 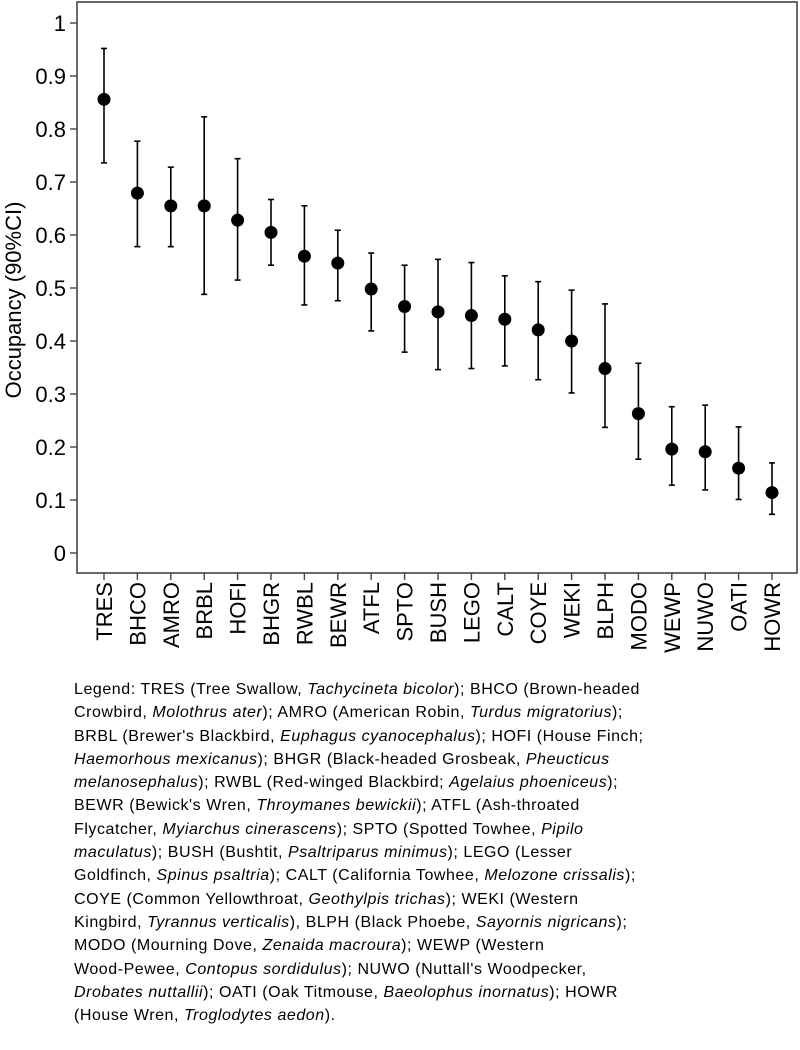 What do you see at coordinates (538, 330) in the screenshot?
I see `data-point-coye` at bounding box center [538, 330].